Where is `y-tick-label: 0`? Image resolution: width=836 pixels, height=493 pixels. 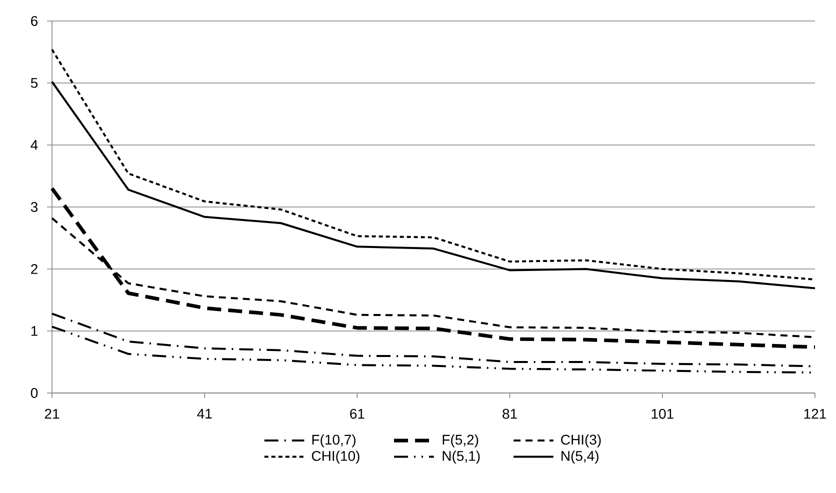
y-tick-label: 0 is located at coordinates (34, 393).